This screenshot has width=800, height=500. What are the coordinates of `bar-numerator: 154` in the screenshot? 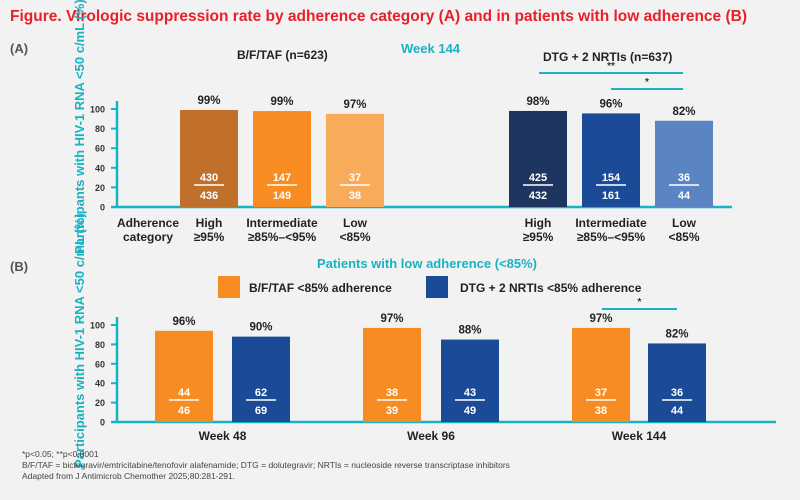 It's located at (611, 178).